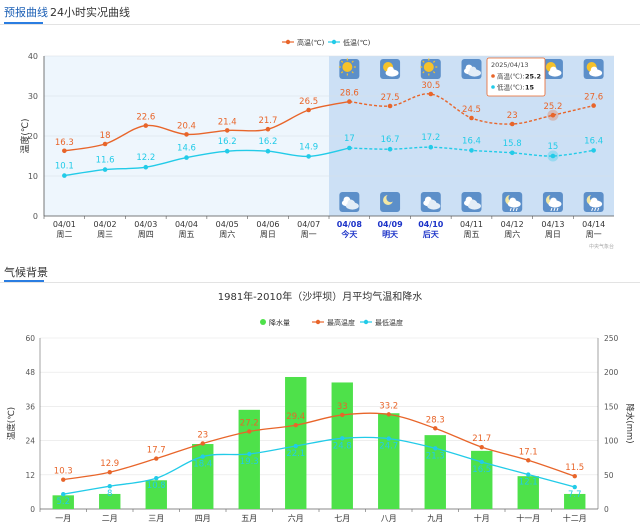 This screenshot has width=640, height=527. I want to click on label-low-temp: 10.1, so click(64, 167).